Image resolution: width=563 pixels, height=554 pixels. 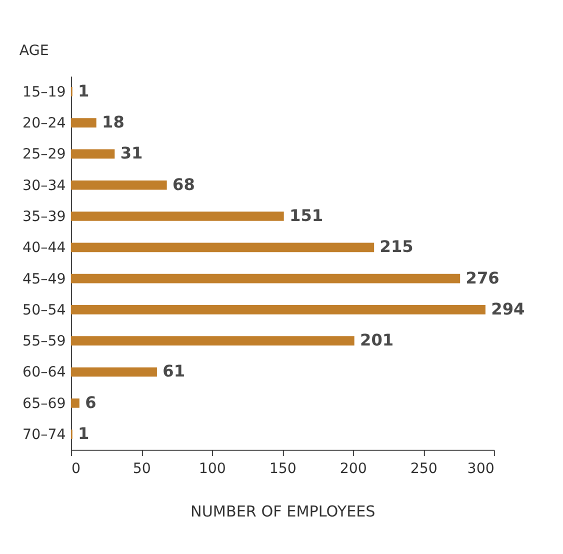 What do you see at coordinates (113, 122) in the screenshot?
I see `data-label: 18` at bounding box center [113, 122].